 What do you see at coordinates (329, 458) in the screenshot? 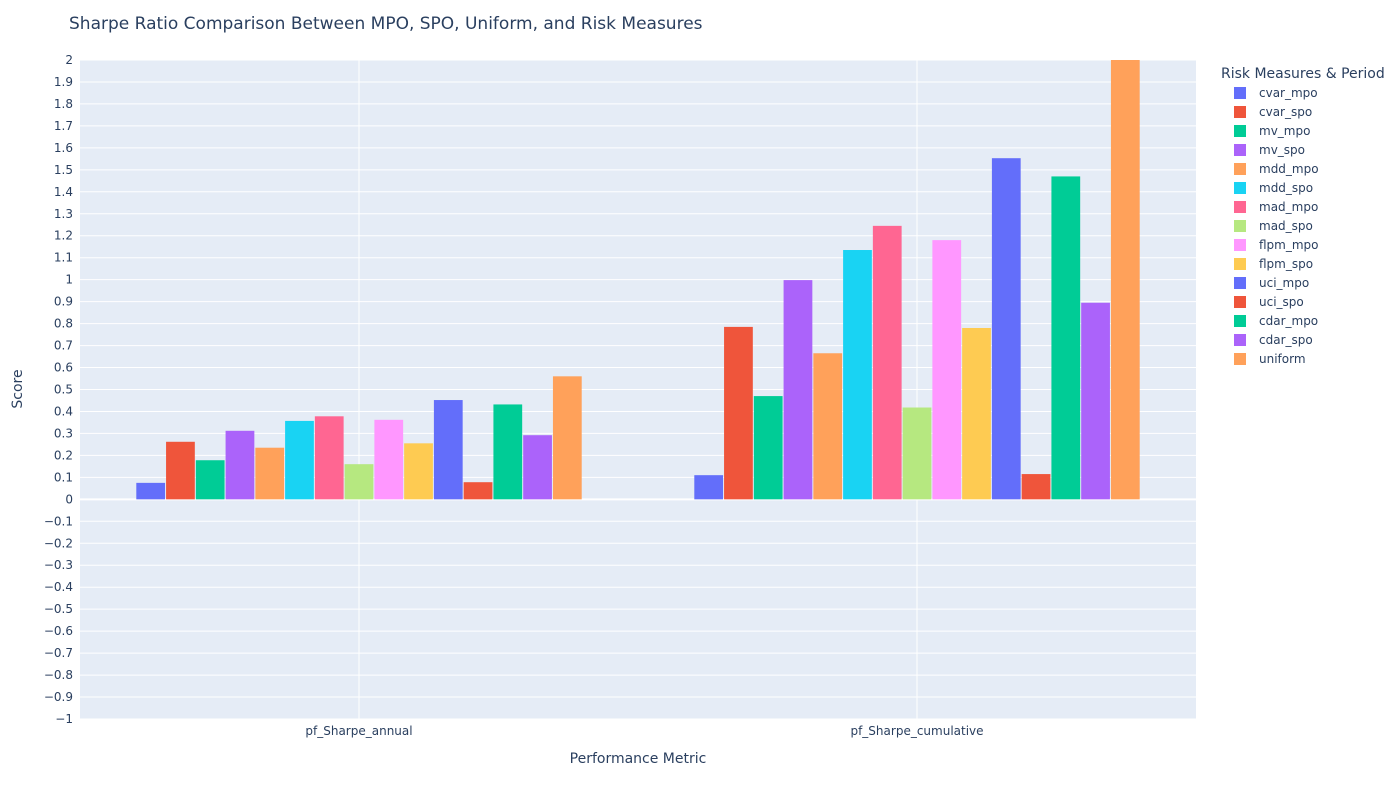
I see `bar-mad_mpo-pf_Sharpe_annual` at bounding box center [329, 458].